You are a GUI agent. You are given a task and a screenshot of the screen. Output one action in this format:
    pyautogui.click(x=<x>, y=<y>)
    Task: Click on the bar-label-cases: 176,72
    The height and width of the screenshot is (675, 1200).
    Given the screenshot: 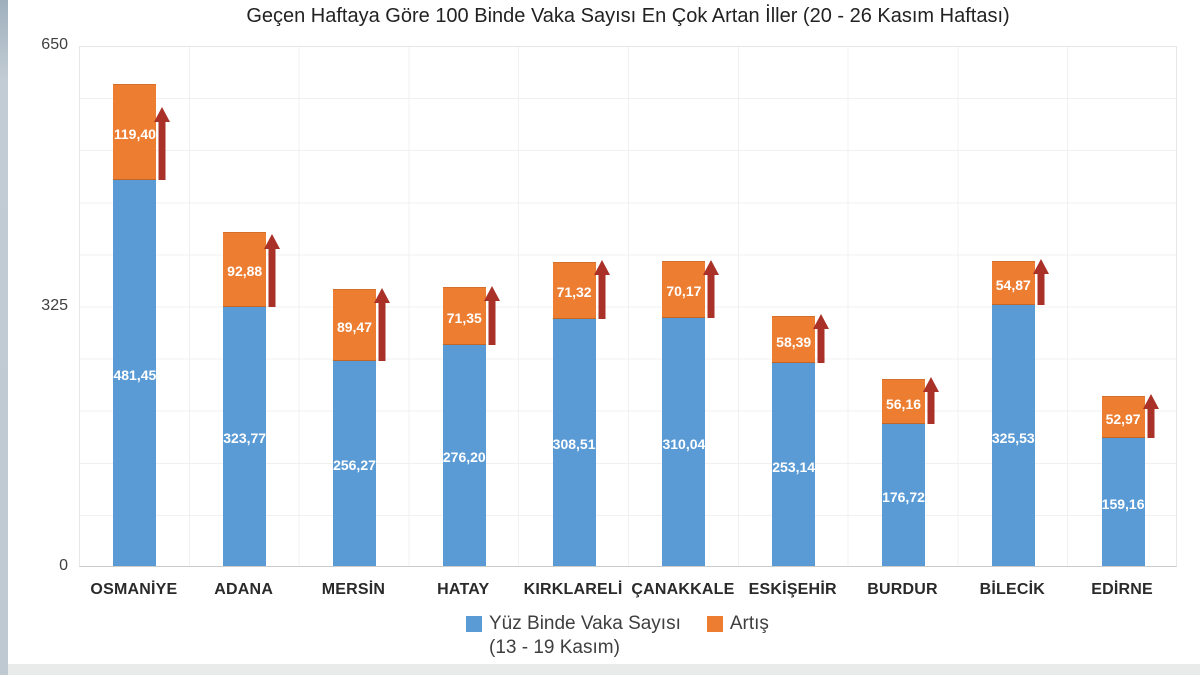 What is the action you would take?
    pyautogui.click(x=903, y=497)
    